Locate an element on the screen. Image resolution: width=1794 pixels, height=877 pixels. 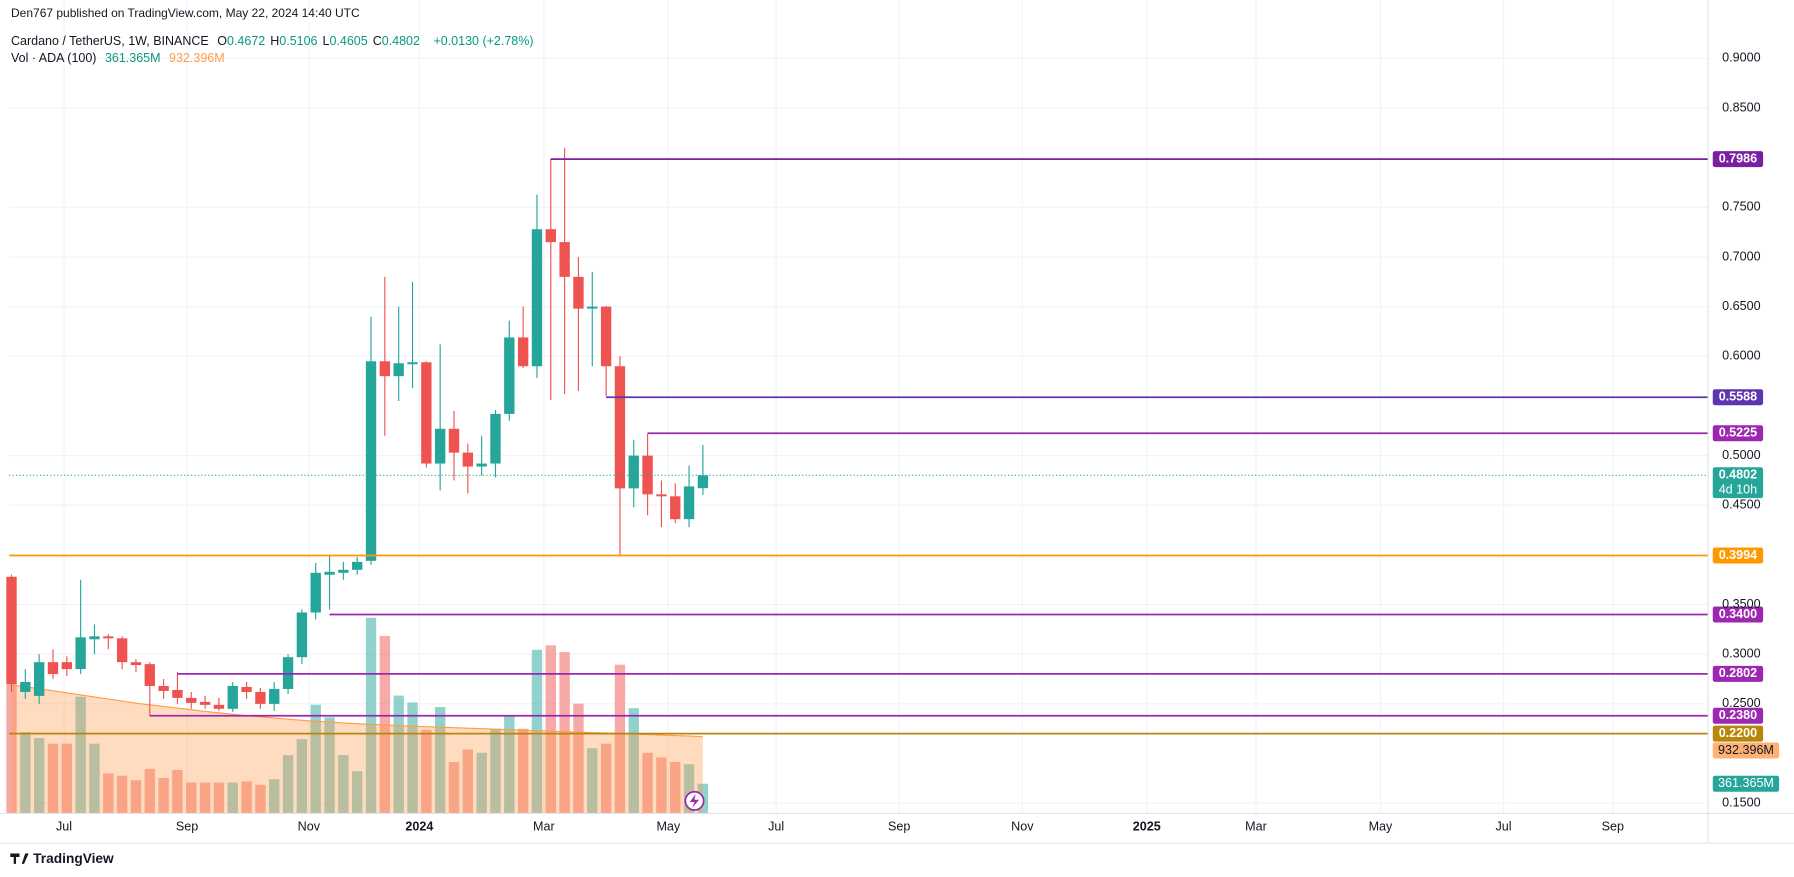
y-tick-label: 0.5000 is located at coordinates (1741, 455).